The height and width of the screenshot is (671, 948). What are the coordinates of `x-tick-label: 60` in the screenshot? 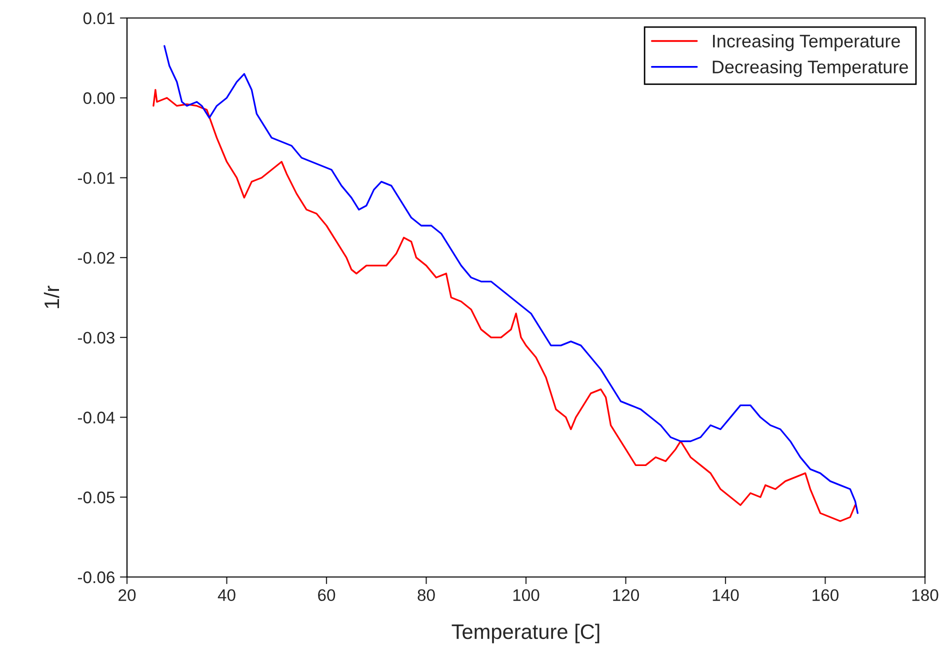 It's located at (327, 595).